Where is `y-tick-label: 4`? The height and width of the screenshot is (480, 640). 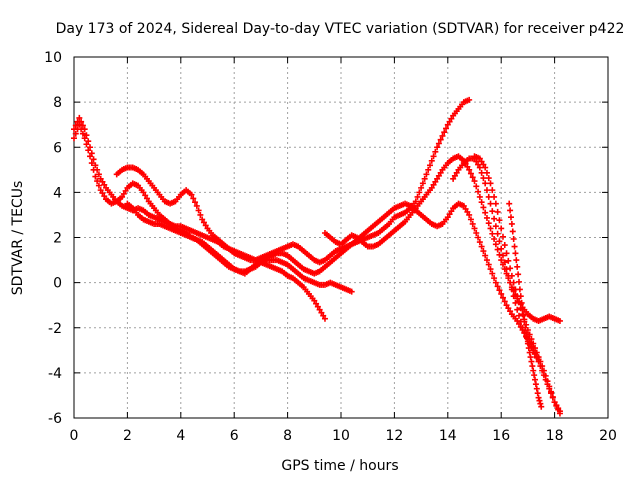 y-tick-label: 4 is located at coordinates (57, 193).